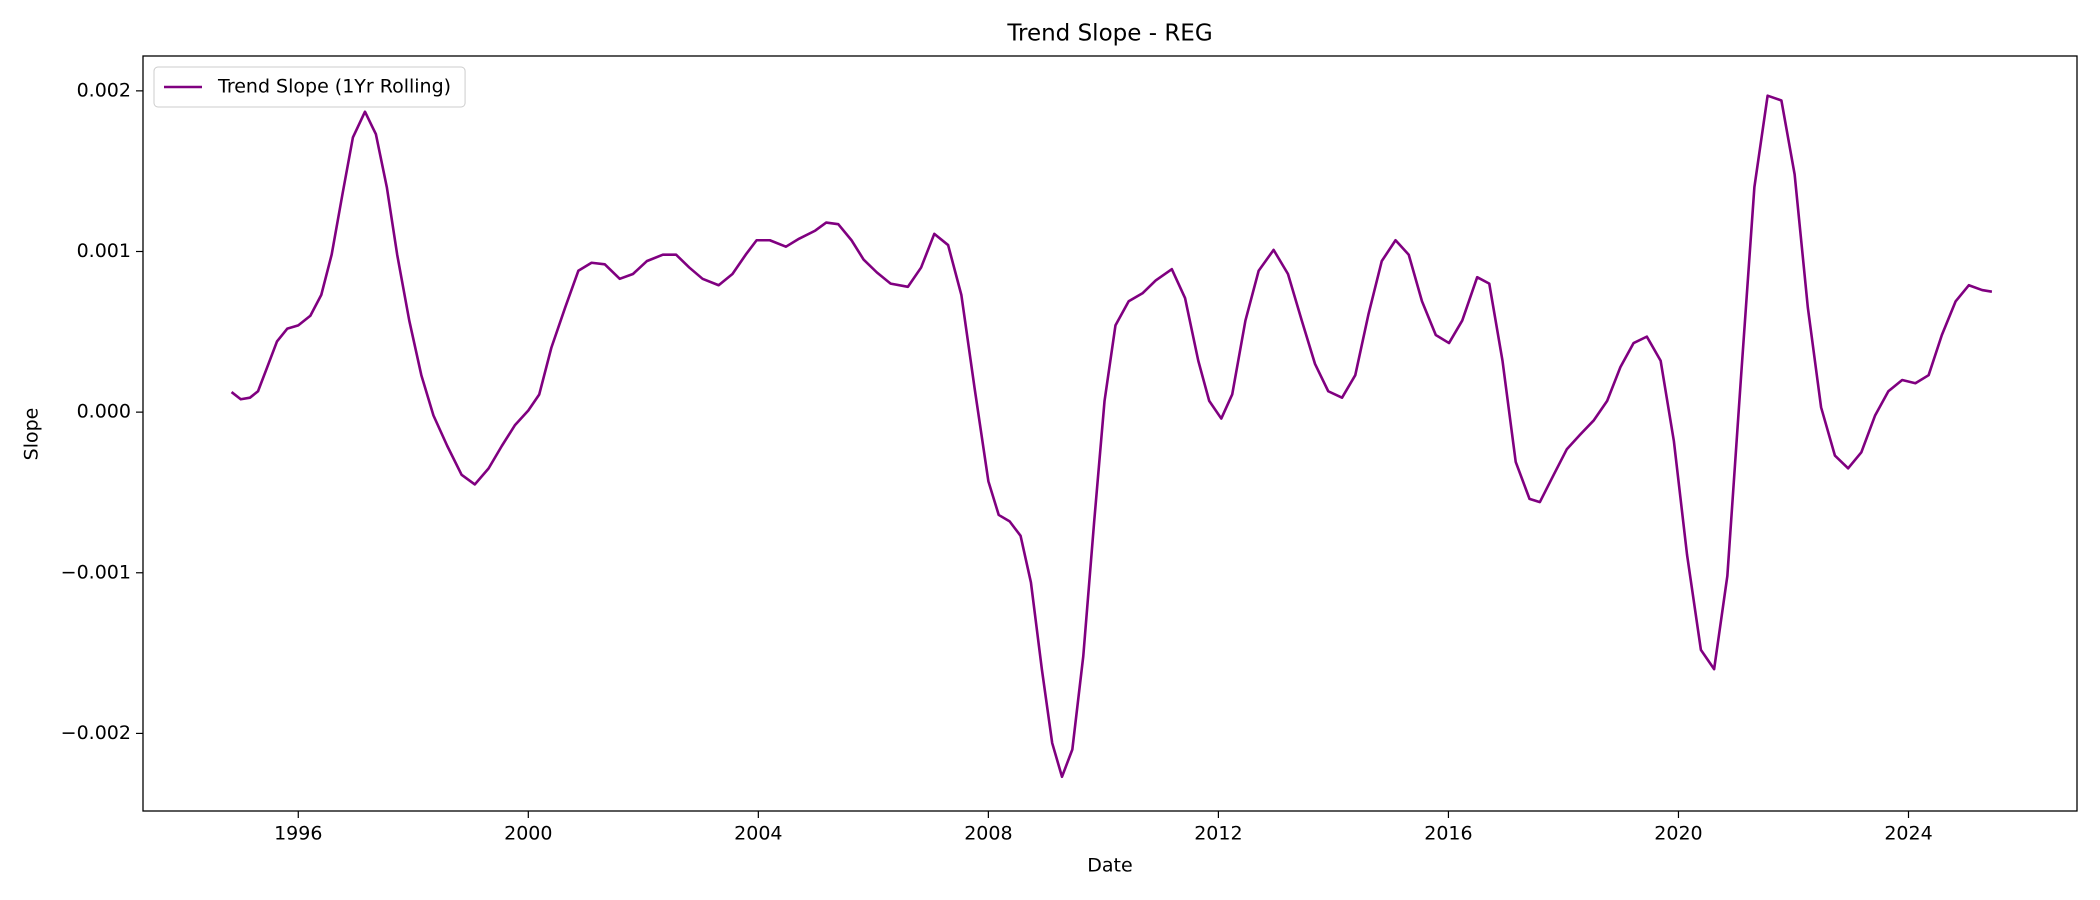 The image size is (2100, 900). I want to click on x-tick-label: 2012, so click(1218, 834).